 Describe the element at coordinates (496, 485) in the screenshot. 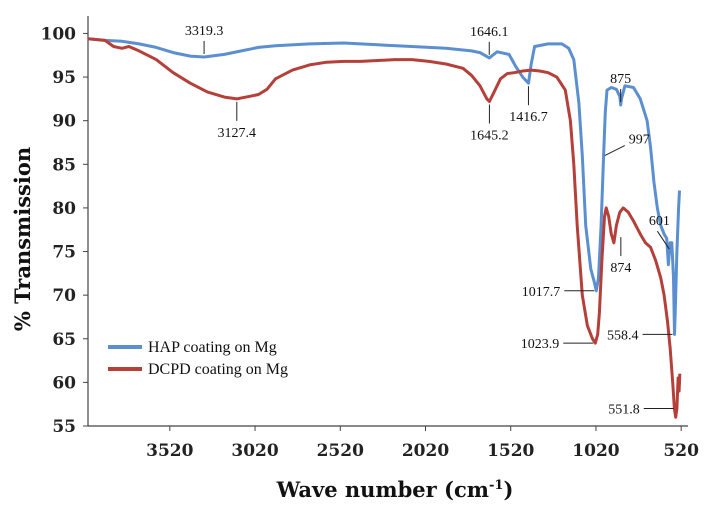

I see `x-axis-title-superscript: -1` at that location.